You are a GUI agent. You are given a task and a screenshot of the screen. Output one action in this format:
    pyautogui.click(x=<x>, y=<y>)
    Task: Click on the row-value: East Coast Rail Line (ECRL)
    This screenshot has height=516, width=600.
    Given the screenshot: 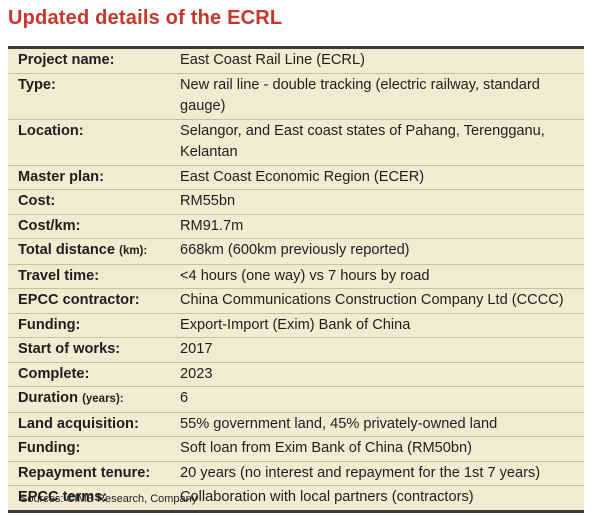 What is the action you would take?
    pyautogui.click(x=272, y=60)
    